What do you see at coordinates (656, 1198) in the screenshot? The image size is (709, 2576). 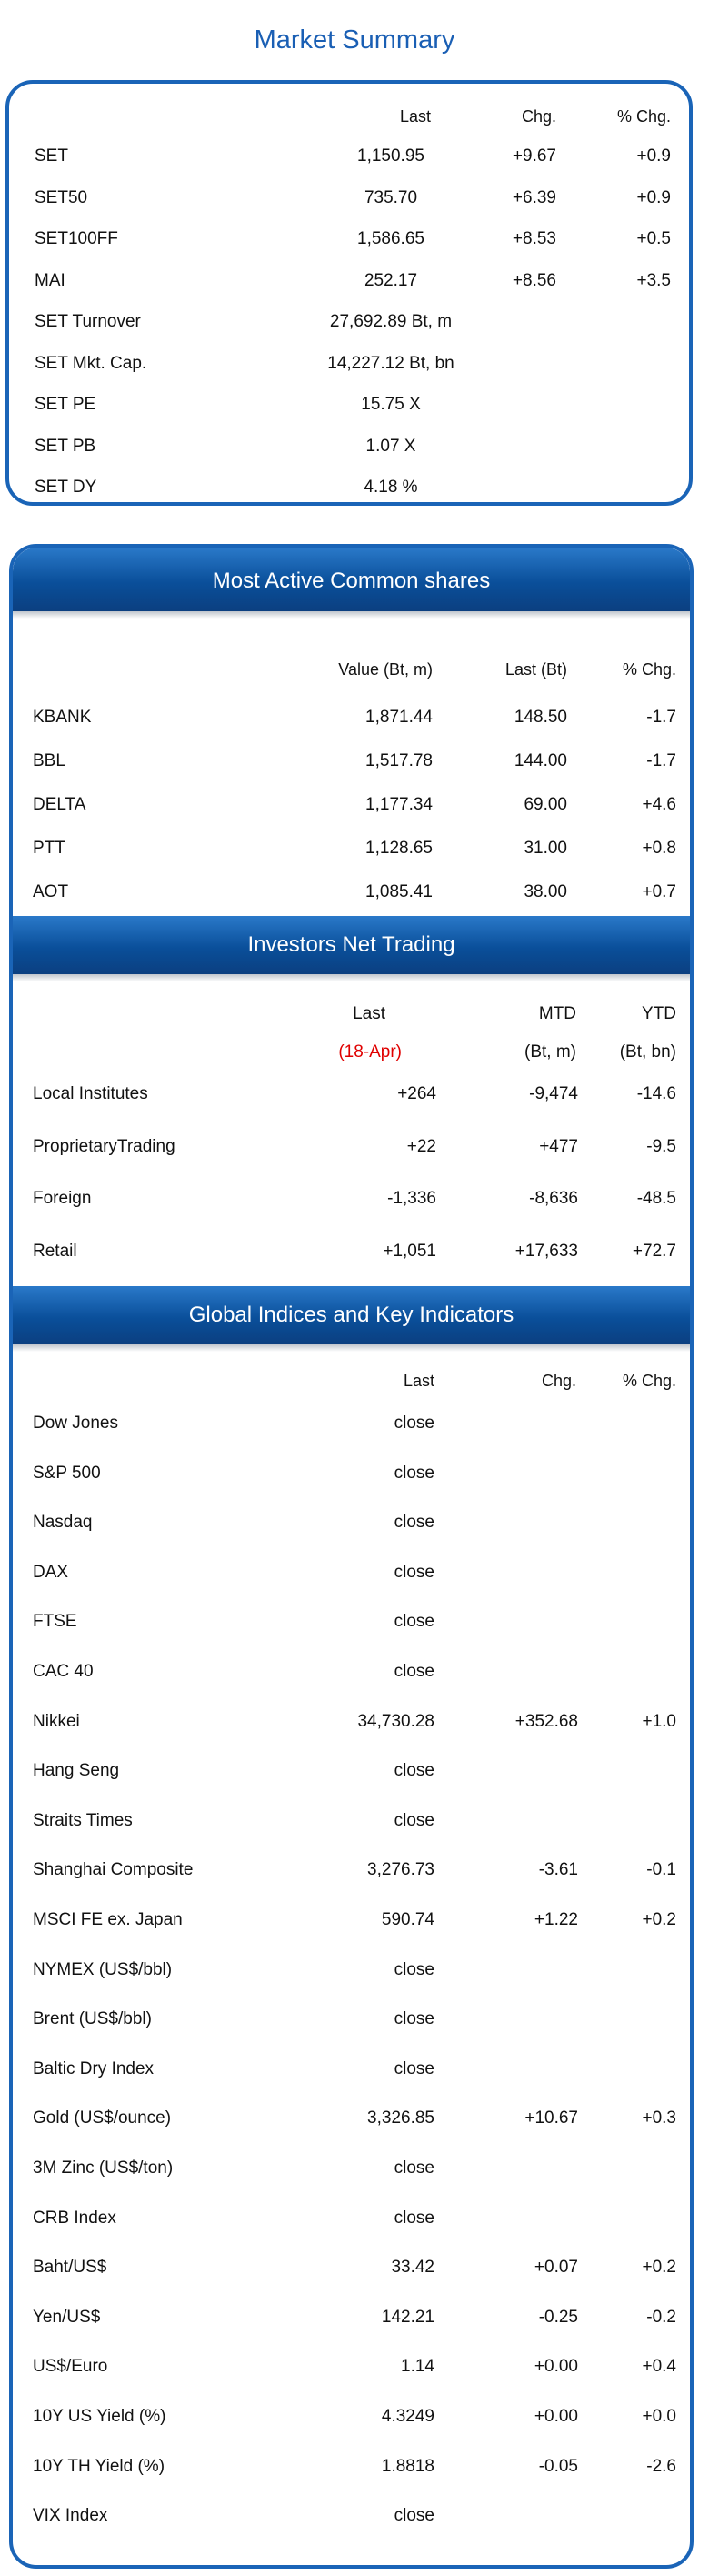 I see `row-ytd: -48.5` at bounding box center [656, 1198].